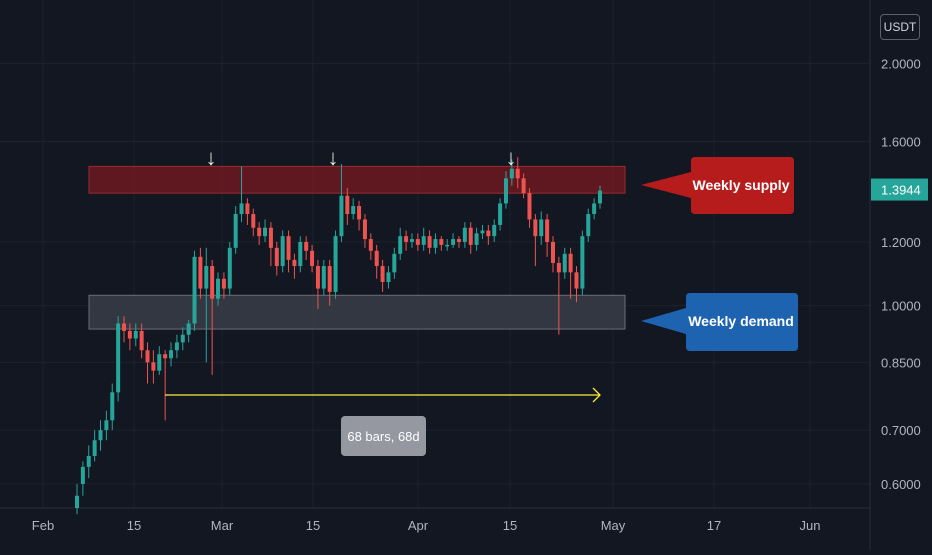 Image resolution: width=932 pixels, height=555 pixels. What do you see at coordinates (740, 185) in the screenshot?
I see `supply-callout-label: Weekly supply` at bounding box center [740, 185].